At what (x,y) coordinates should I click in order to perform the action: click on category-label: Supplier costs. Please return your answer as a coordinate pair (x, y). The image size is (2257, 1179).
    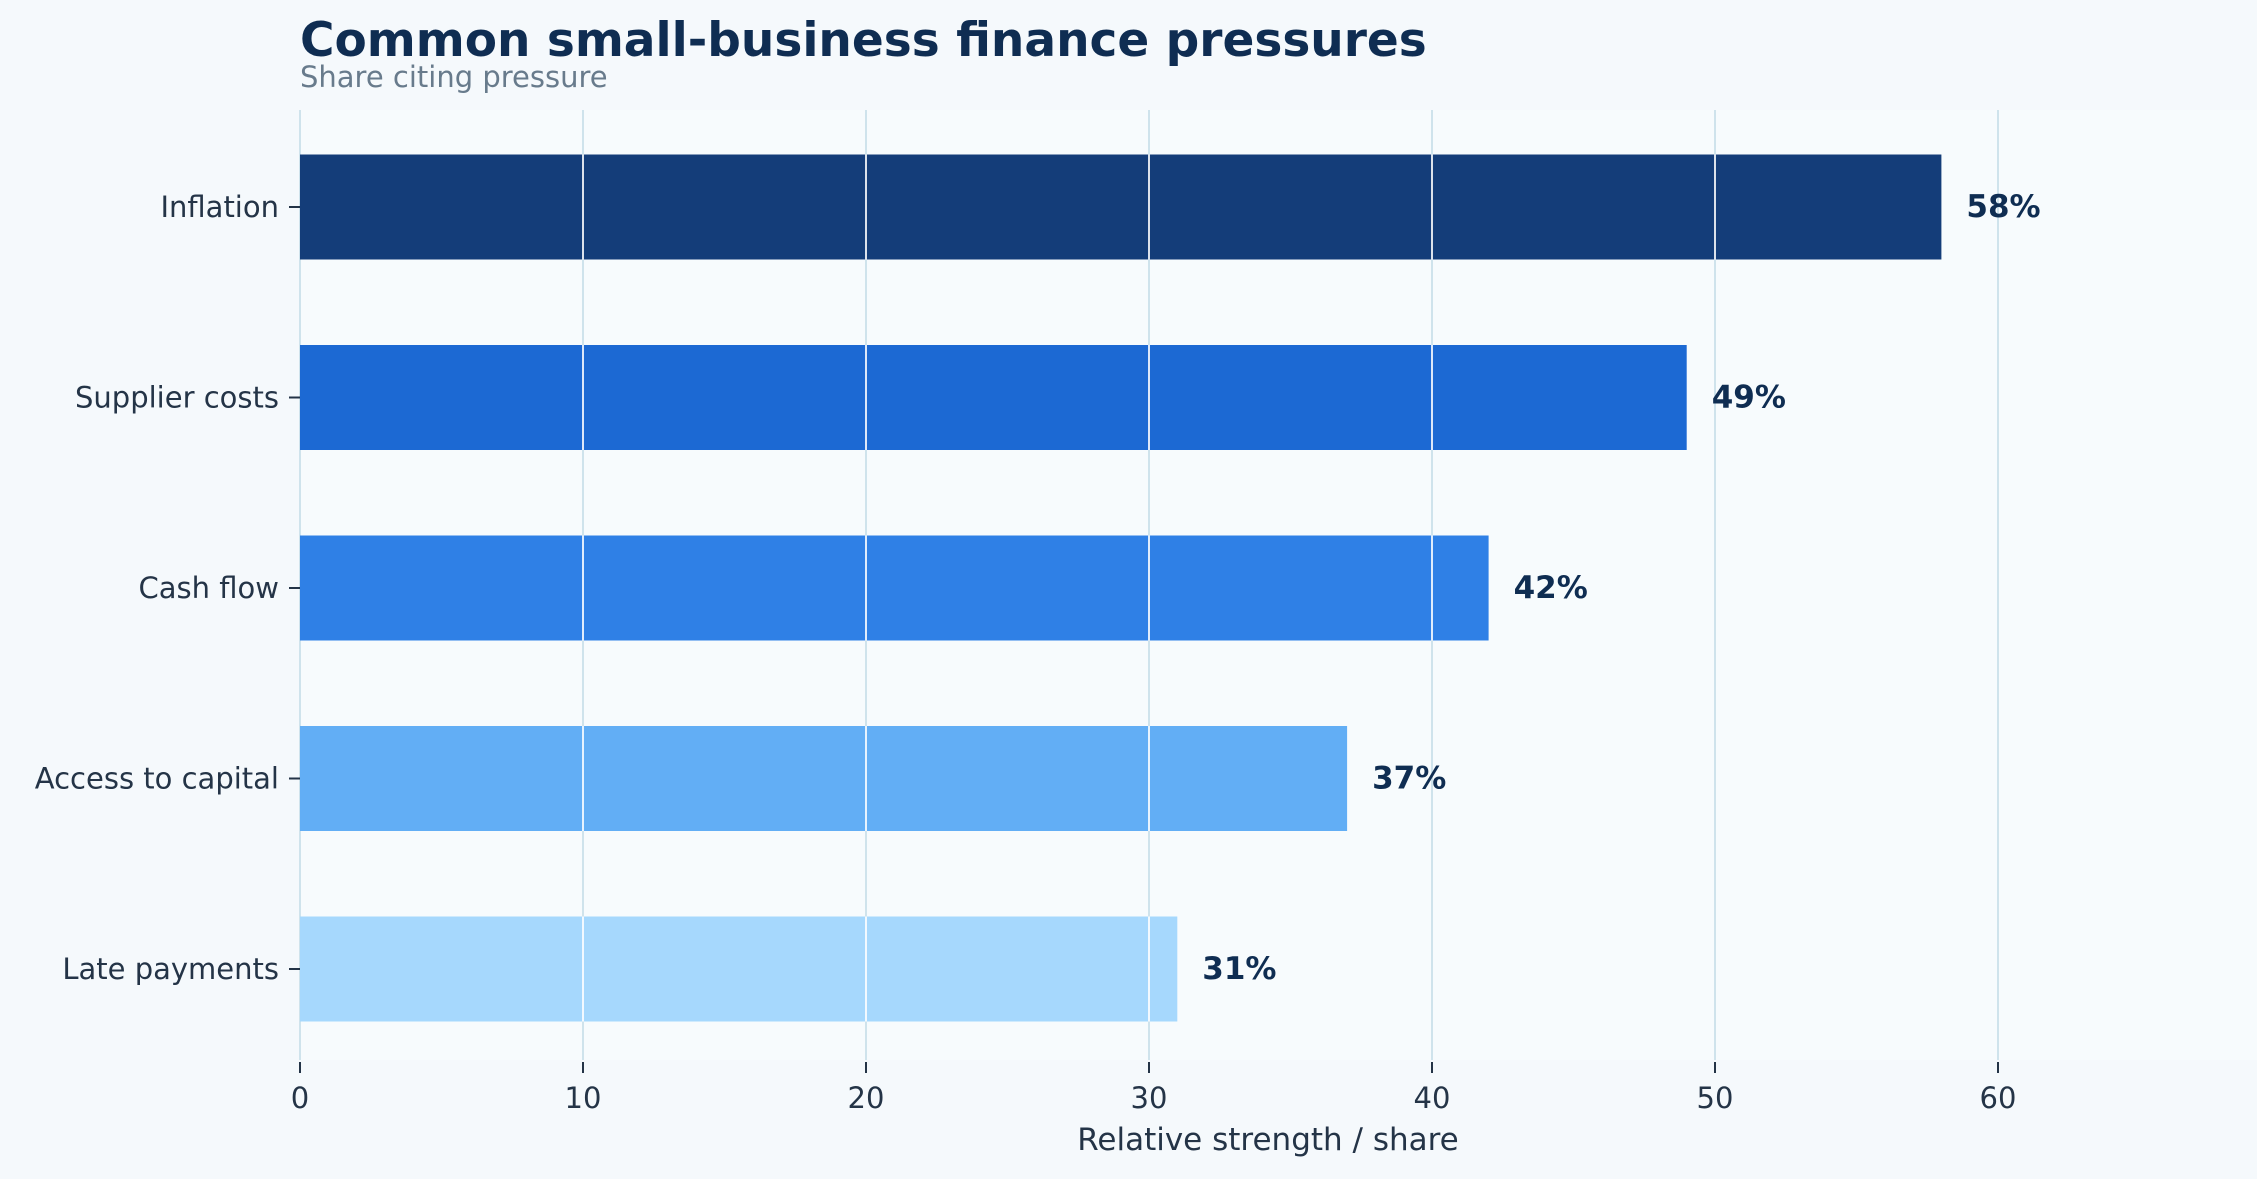
    Looking at the image, I should click on (177, 398).